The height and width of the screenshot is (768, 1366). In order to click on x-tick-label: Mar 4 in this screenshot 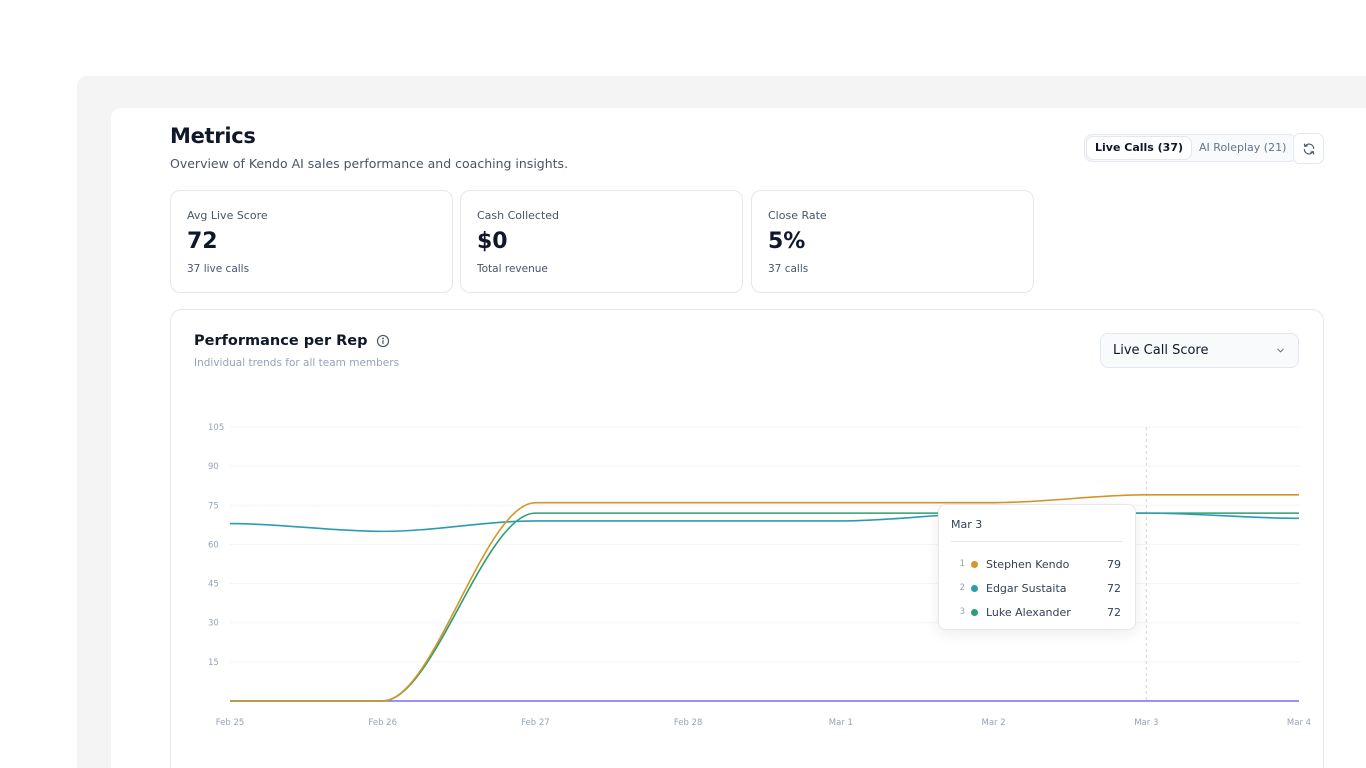, I will do `click(1299, 723)`.